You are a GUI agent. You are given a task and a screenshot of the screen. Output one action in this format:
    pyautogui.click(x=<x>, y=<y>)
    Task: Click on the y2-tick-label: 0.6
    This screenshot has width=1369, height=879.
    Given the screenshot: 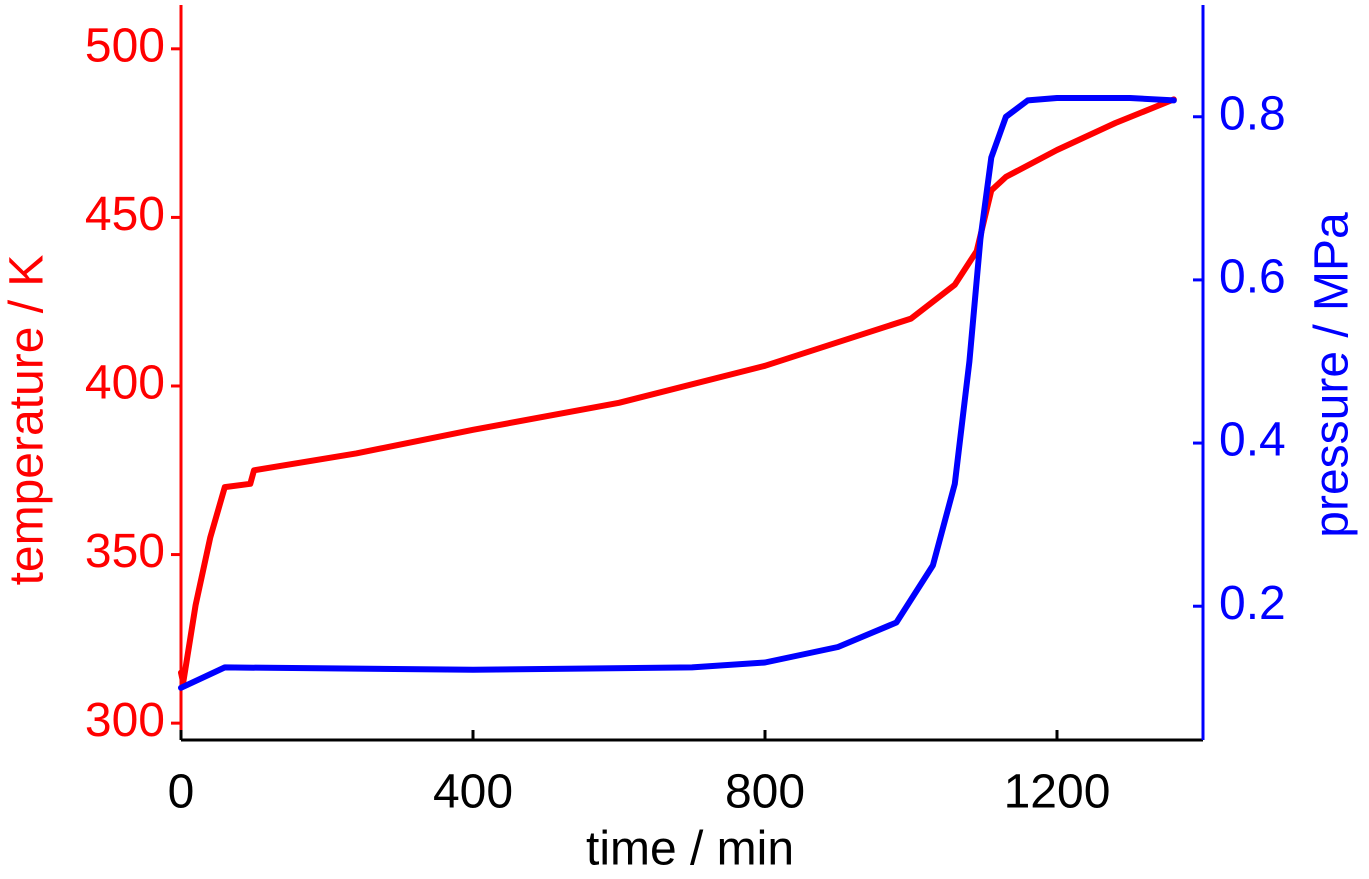 What is the action you would take?
    pyautogui.click(x=1252, y=277)
    